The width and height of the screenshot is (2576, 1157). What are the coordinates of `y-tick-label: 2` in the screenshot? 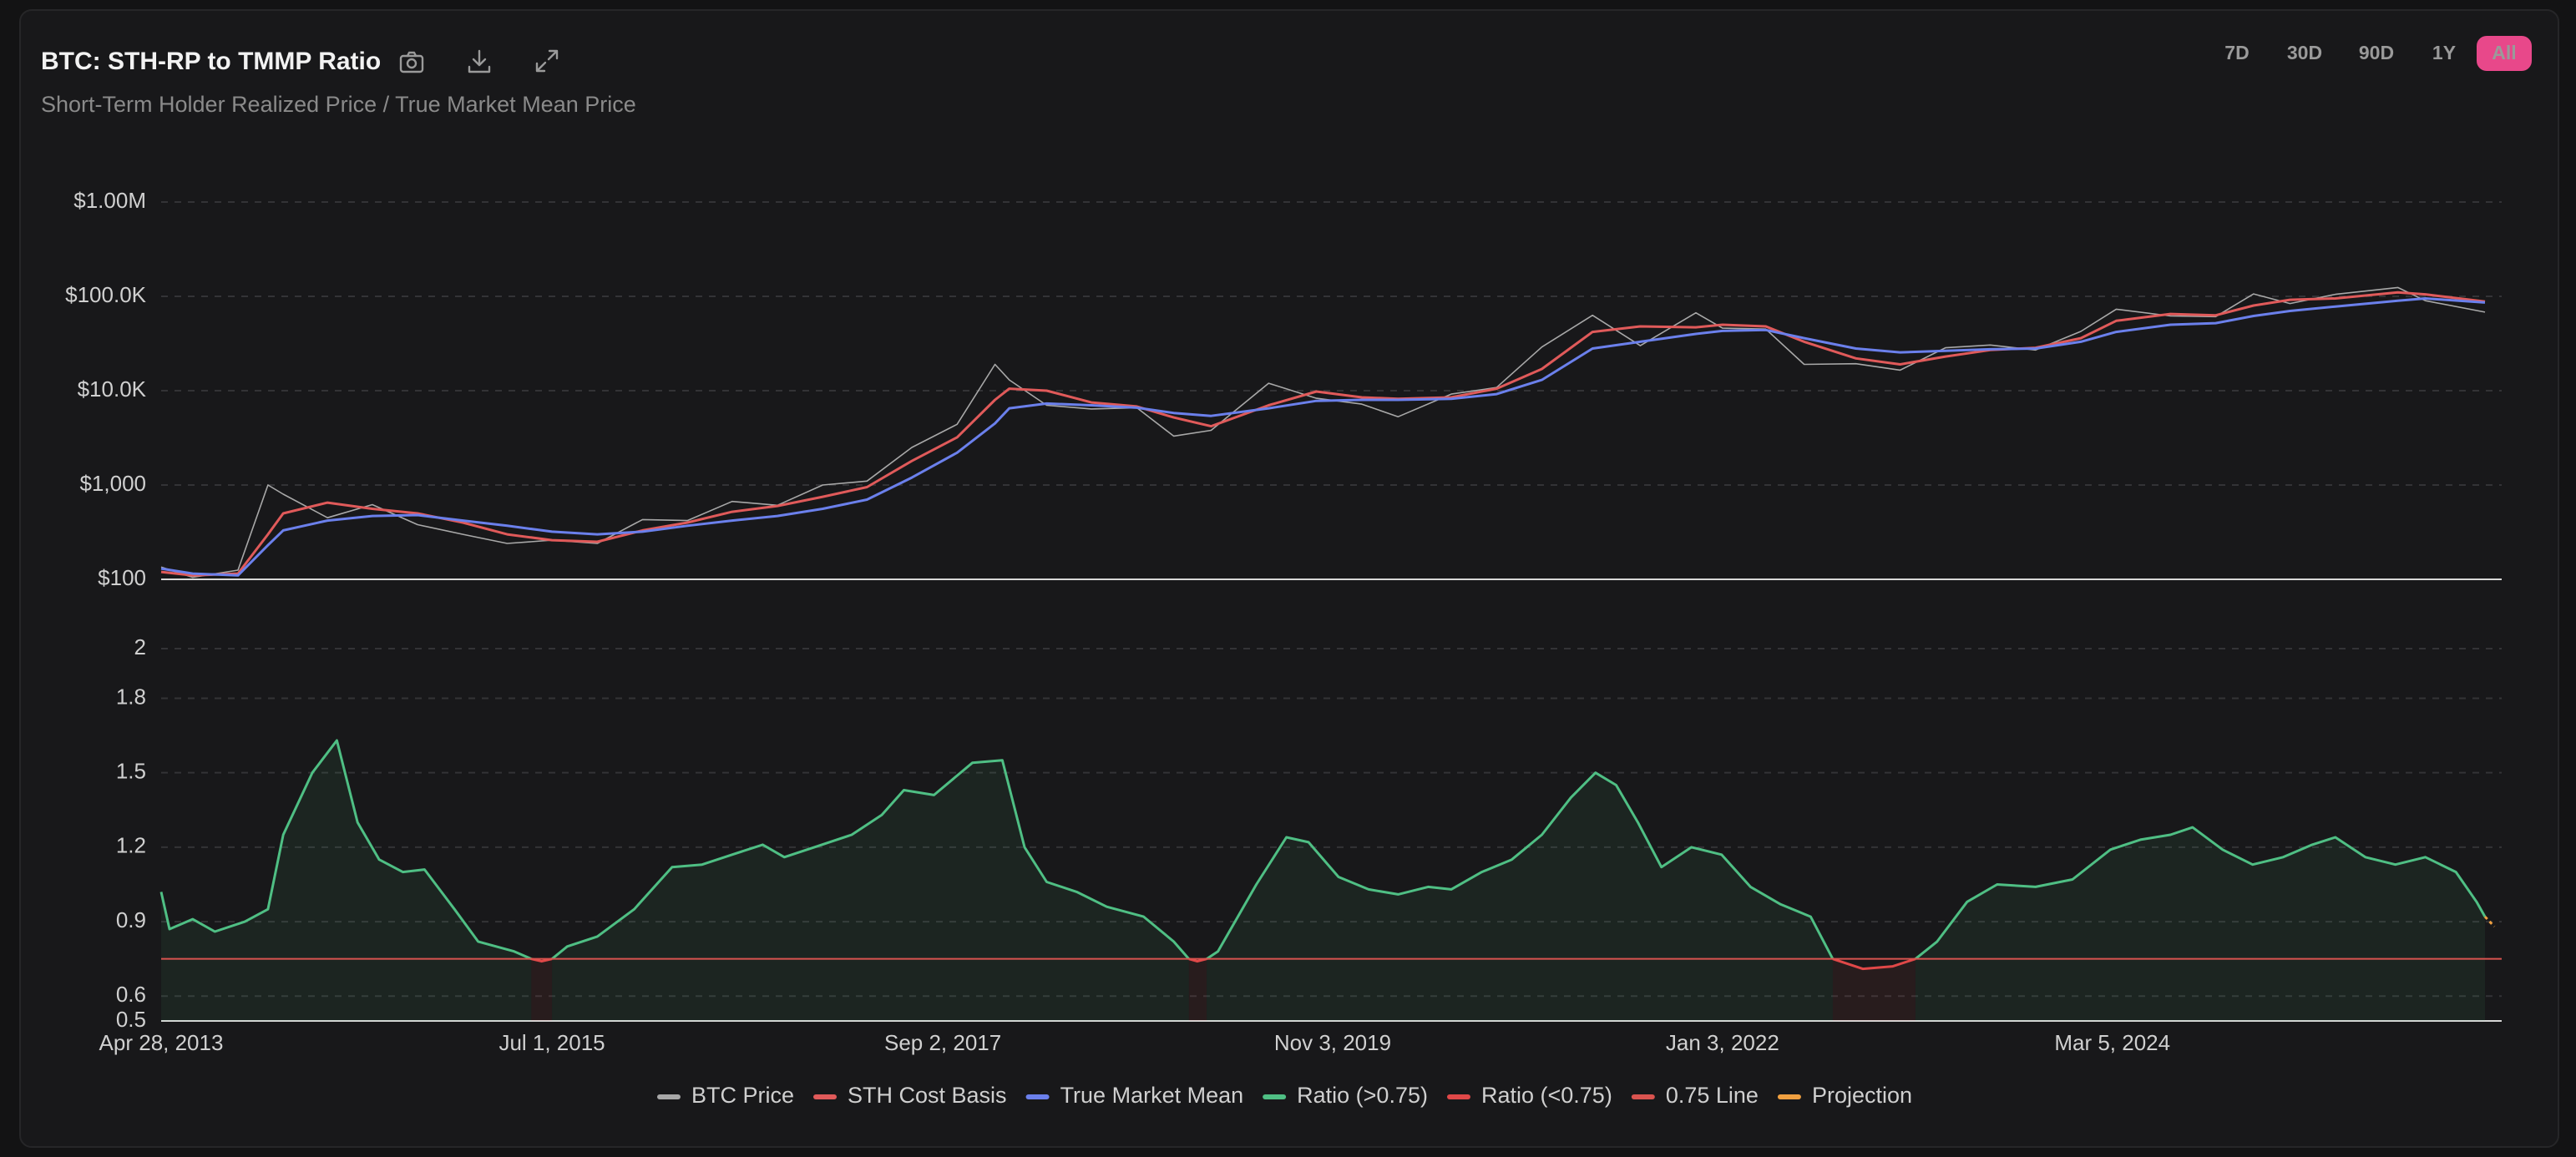 It's located at (140, 646).